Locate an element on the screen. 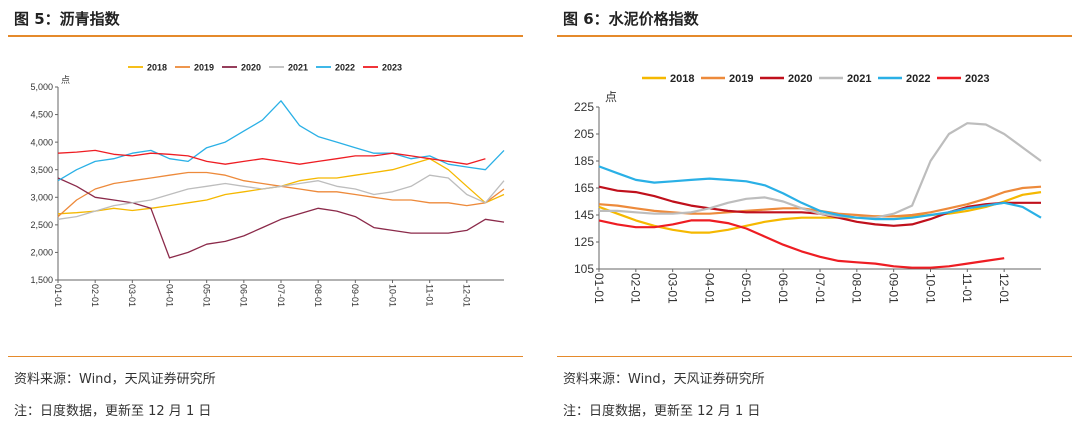  y-tick-label: 1,500 is located at coordinates (41, 280).